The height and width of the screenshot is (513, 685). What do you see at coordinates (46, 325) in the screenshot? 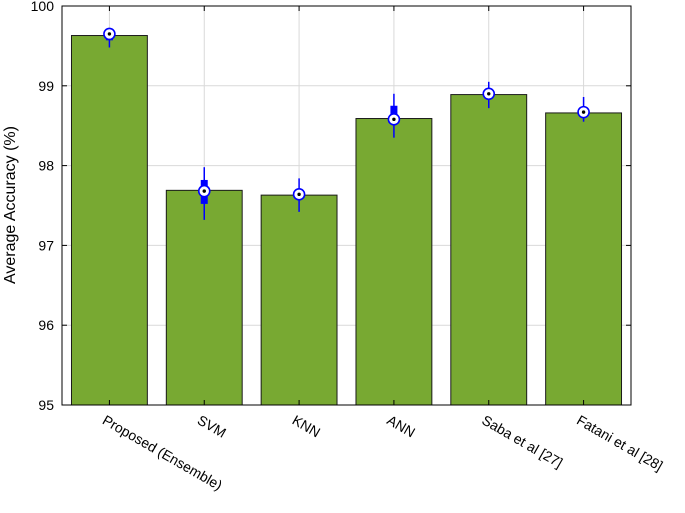
I see `y-tick-label: 96` at bounding box center [46, 325].